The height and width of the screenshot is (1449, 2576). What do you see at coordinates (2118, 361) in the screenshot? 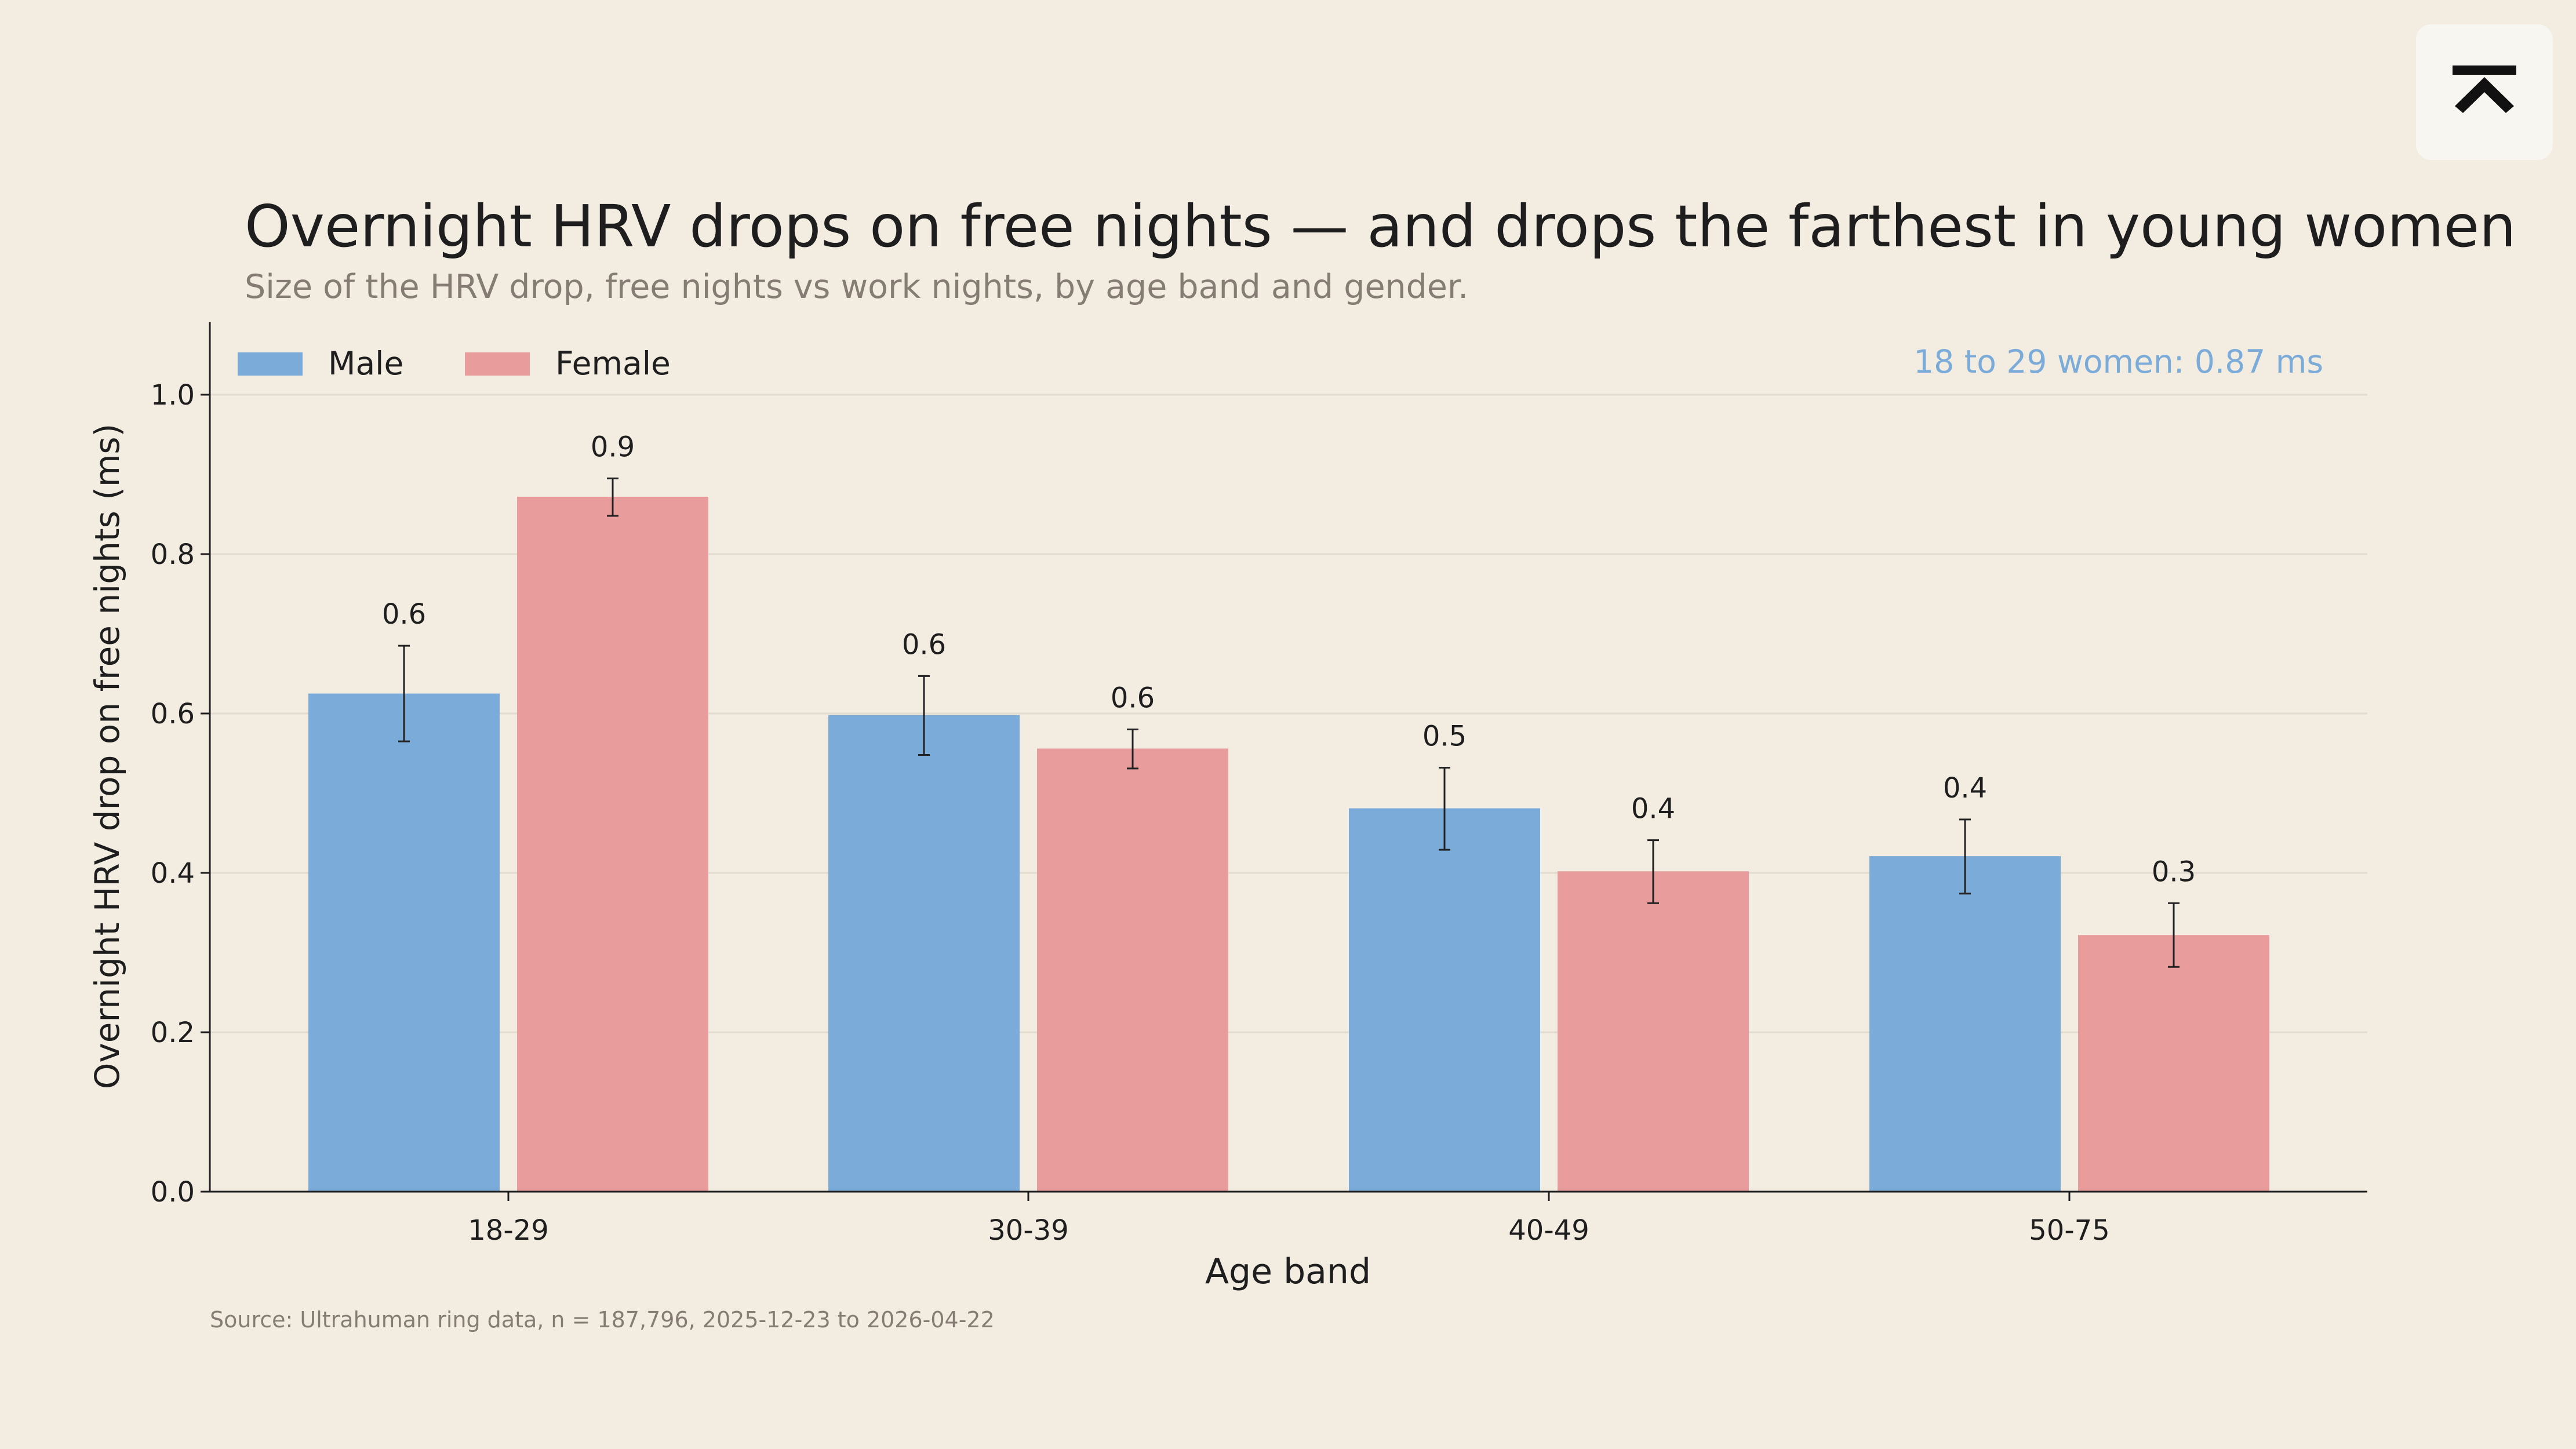
I see `annotation: 18 to 29 women: 0.87 ms` at bounding box center [2118, 361].